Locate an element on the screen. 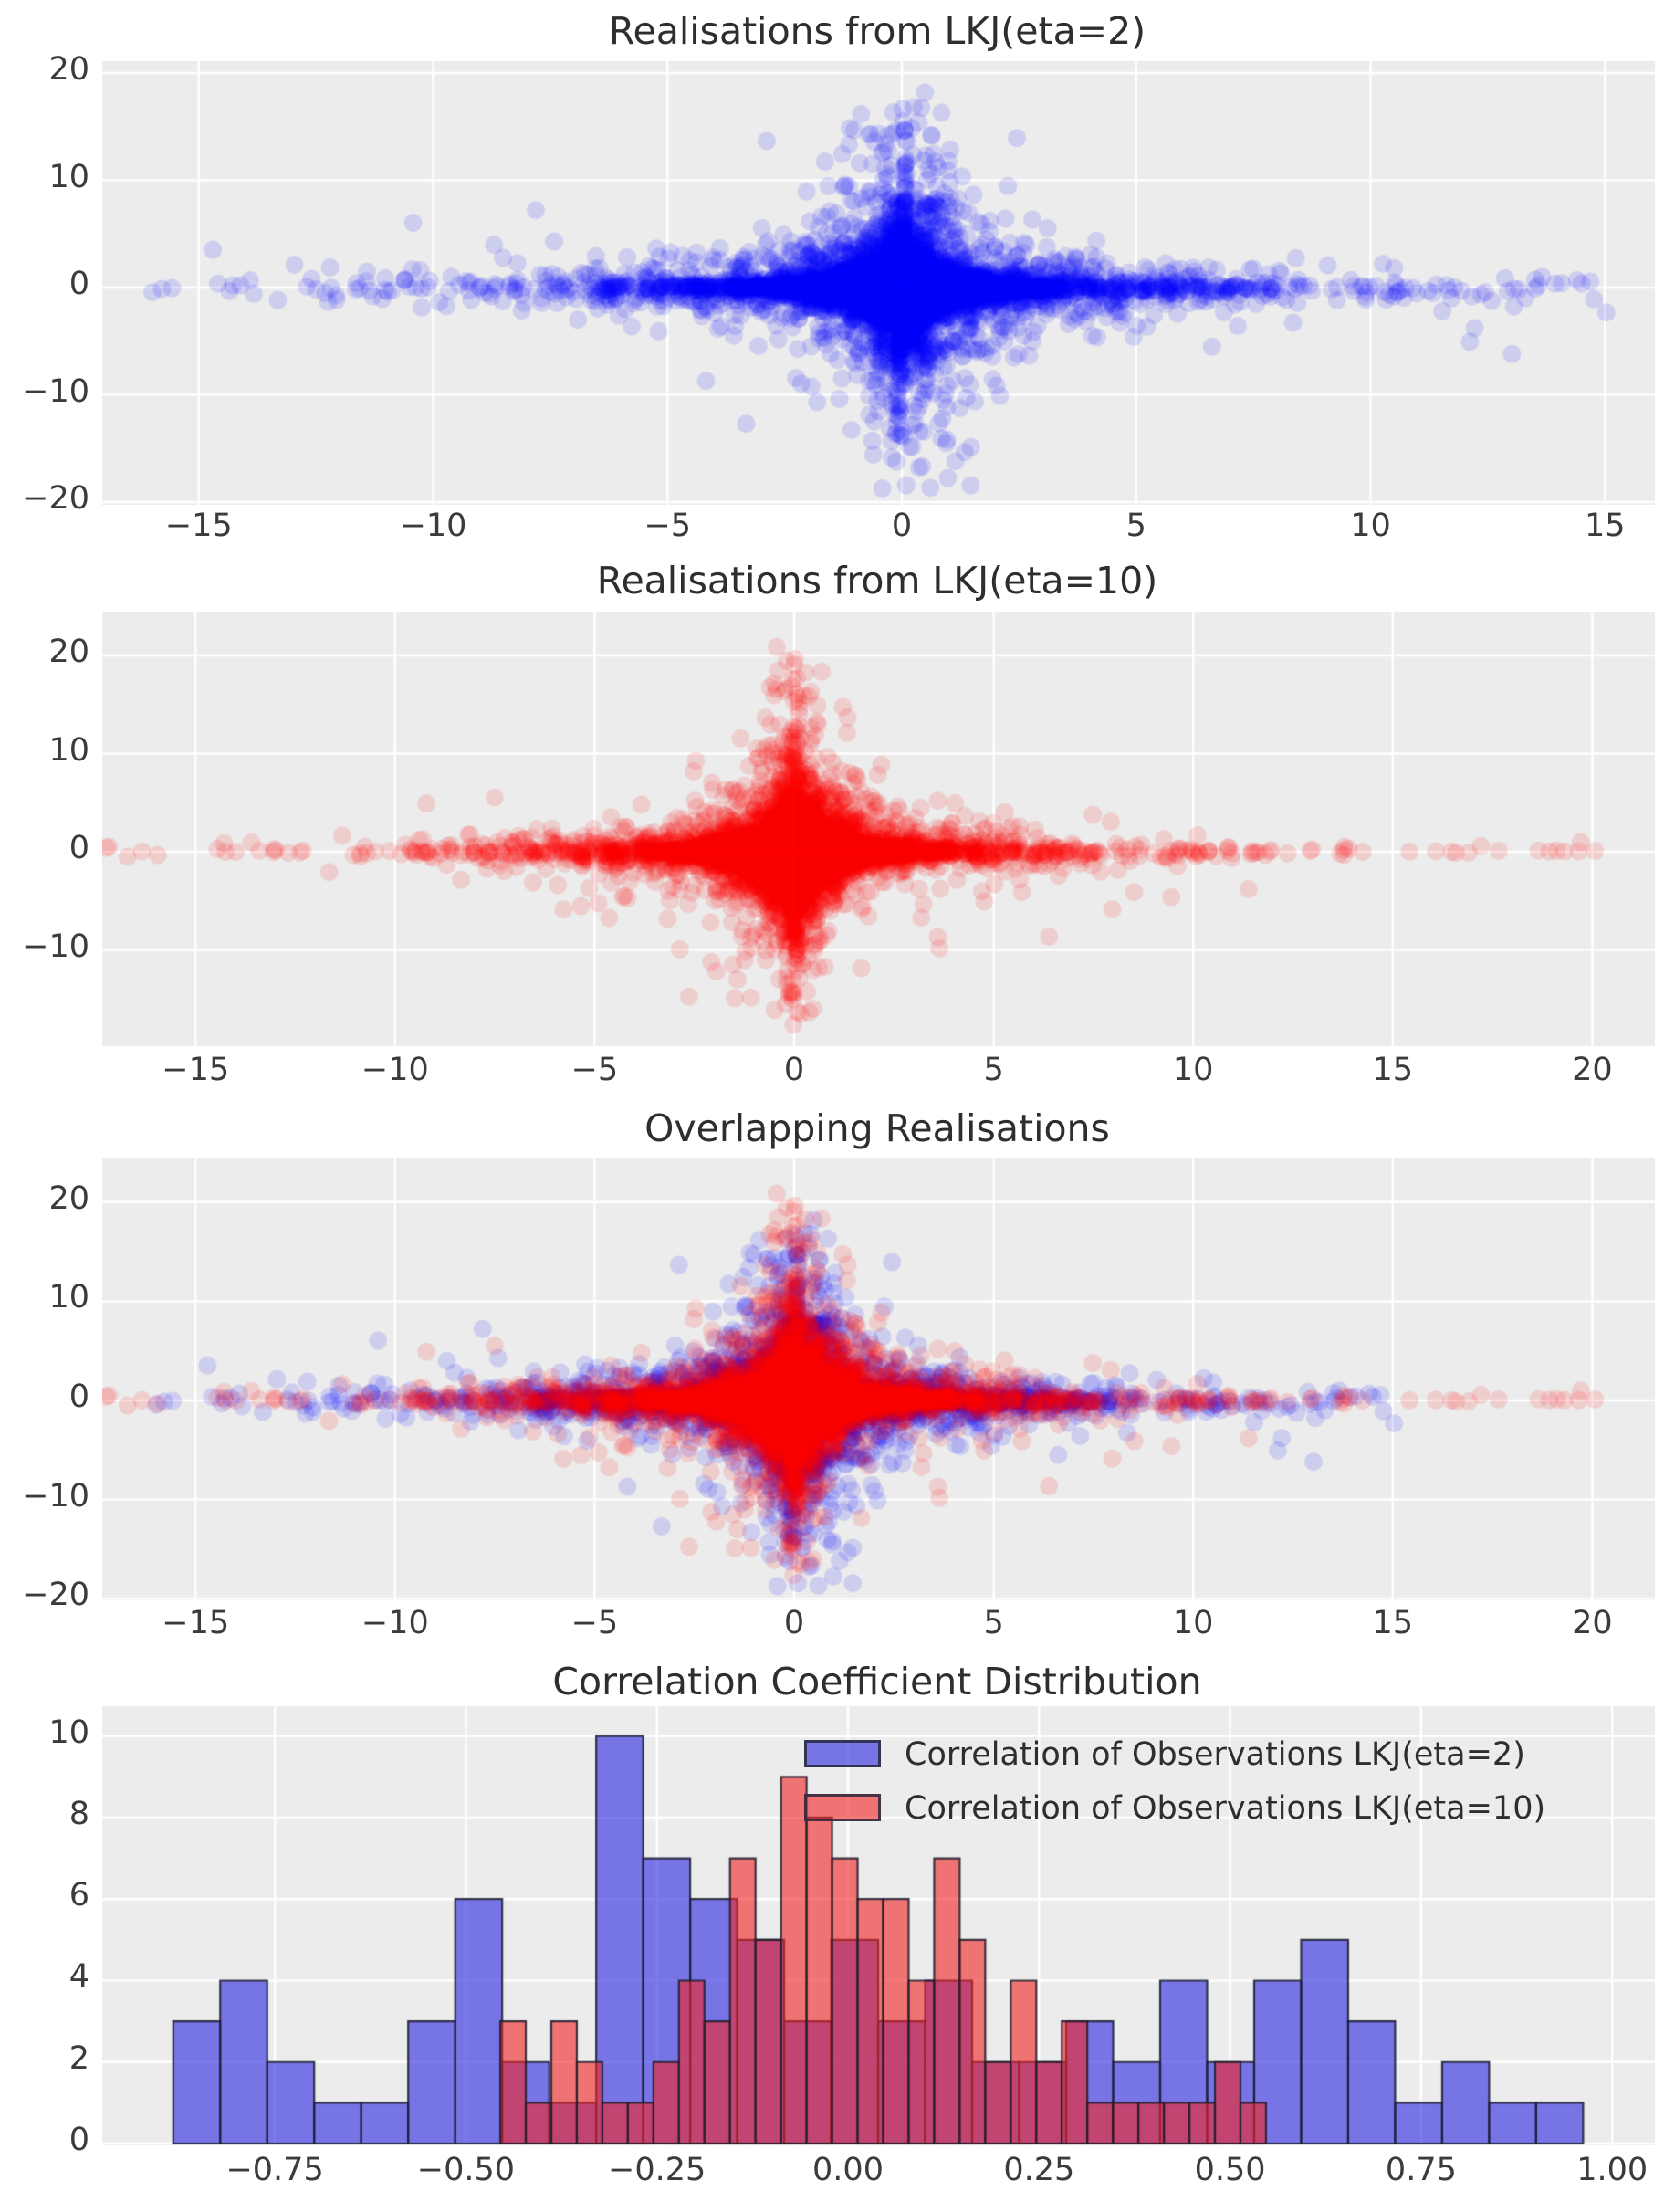  y-tick-label-panel0: −20 is located at coordinates (55, 498).